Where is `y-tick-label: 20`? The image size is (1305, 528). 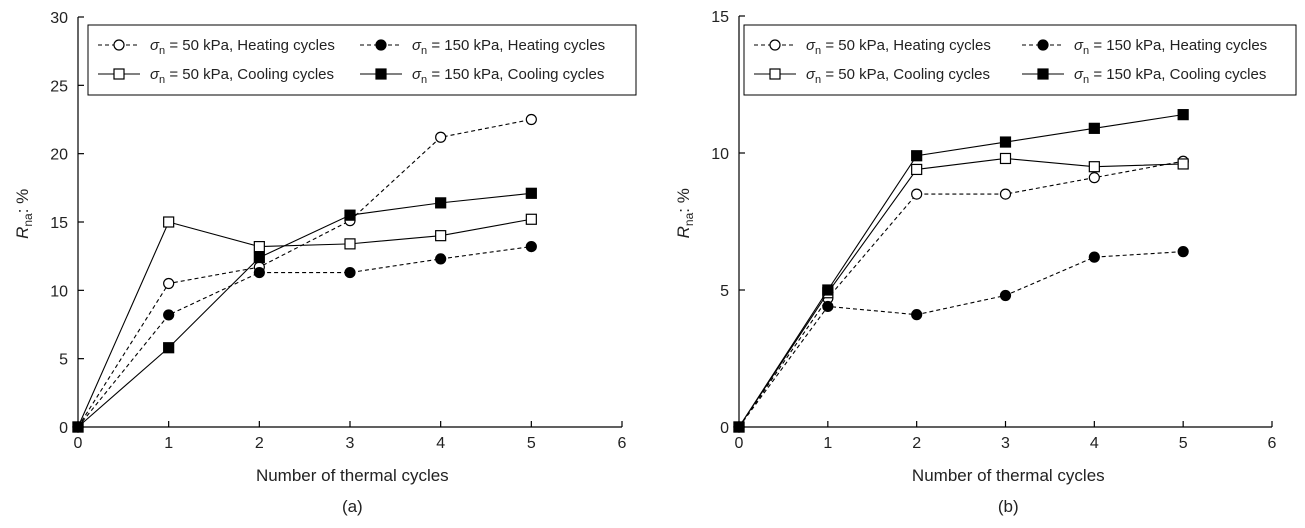
y-tick-label: 20 is located at coordinates (59, 155).